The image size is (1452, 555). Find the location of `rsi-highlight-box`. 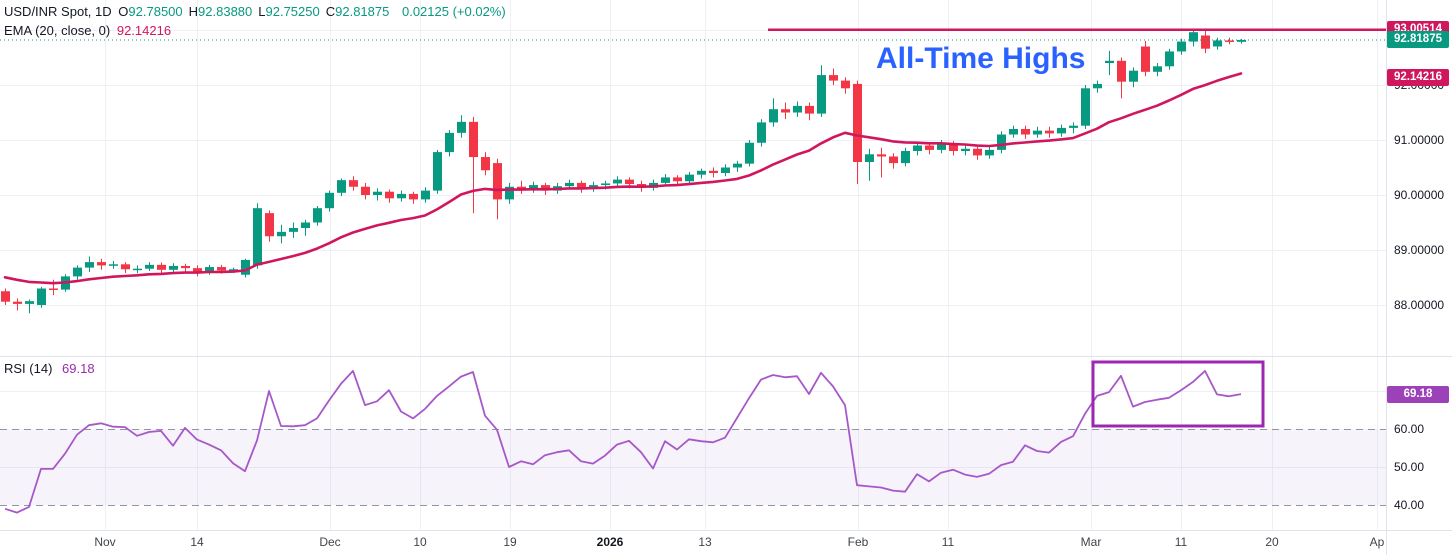

rsi-highlight-box is located at coordinates (1178, 394).